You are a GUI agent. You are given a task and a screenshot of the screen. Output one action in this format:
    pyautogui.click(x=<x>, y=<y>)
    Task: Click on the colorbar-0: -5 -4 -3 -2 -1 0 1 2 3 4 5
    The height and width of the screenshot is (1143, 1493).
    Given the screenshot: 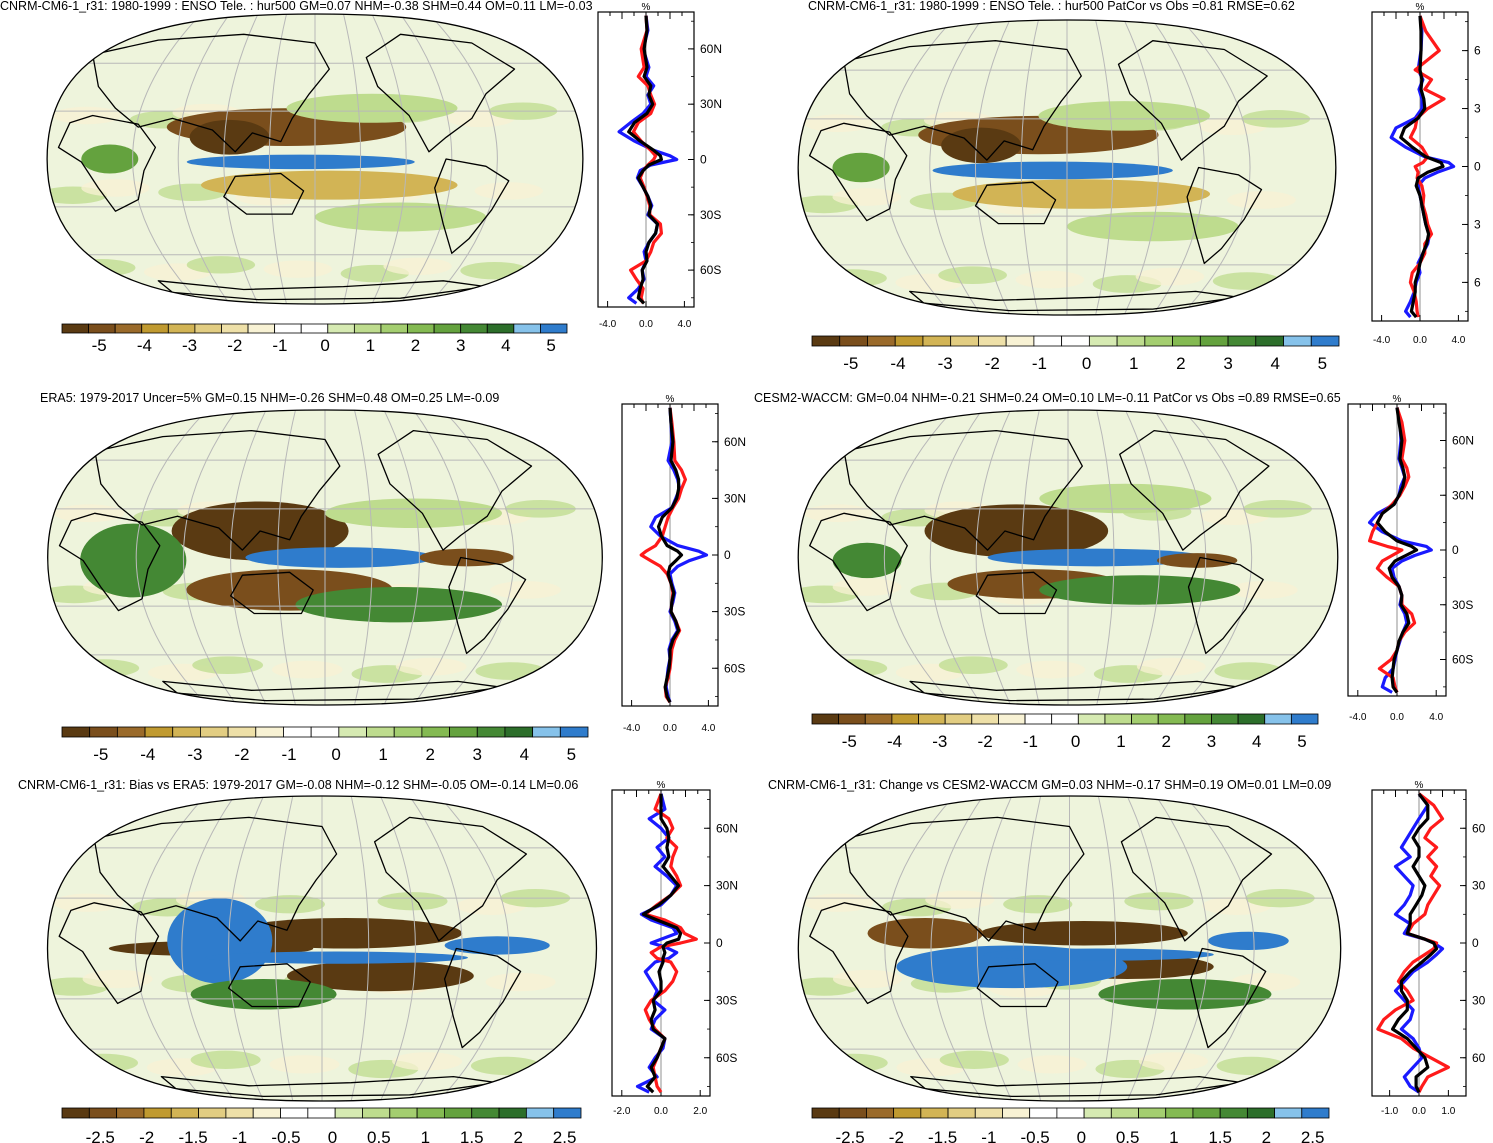 What is the action you would take?
    pyautogui.click(x=314, y=339)
    